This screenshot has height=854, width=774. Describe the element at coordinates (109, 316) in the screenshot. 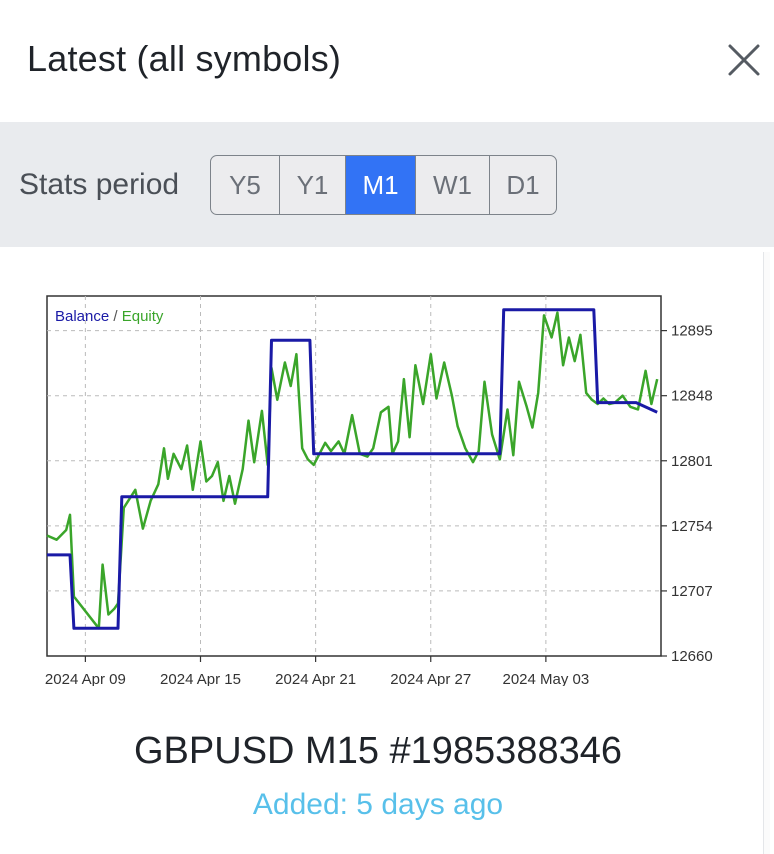

I see `svg-text: Balance / Equity` at that location.